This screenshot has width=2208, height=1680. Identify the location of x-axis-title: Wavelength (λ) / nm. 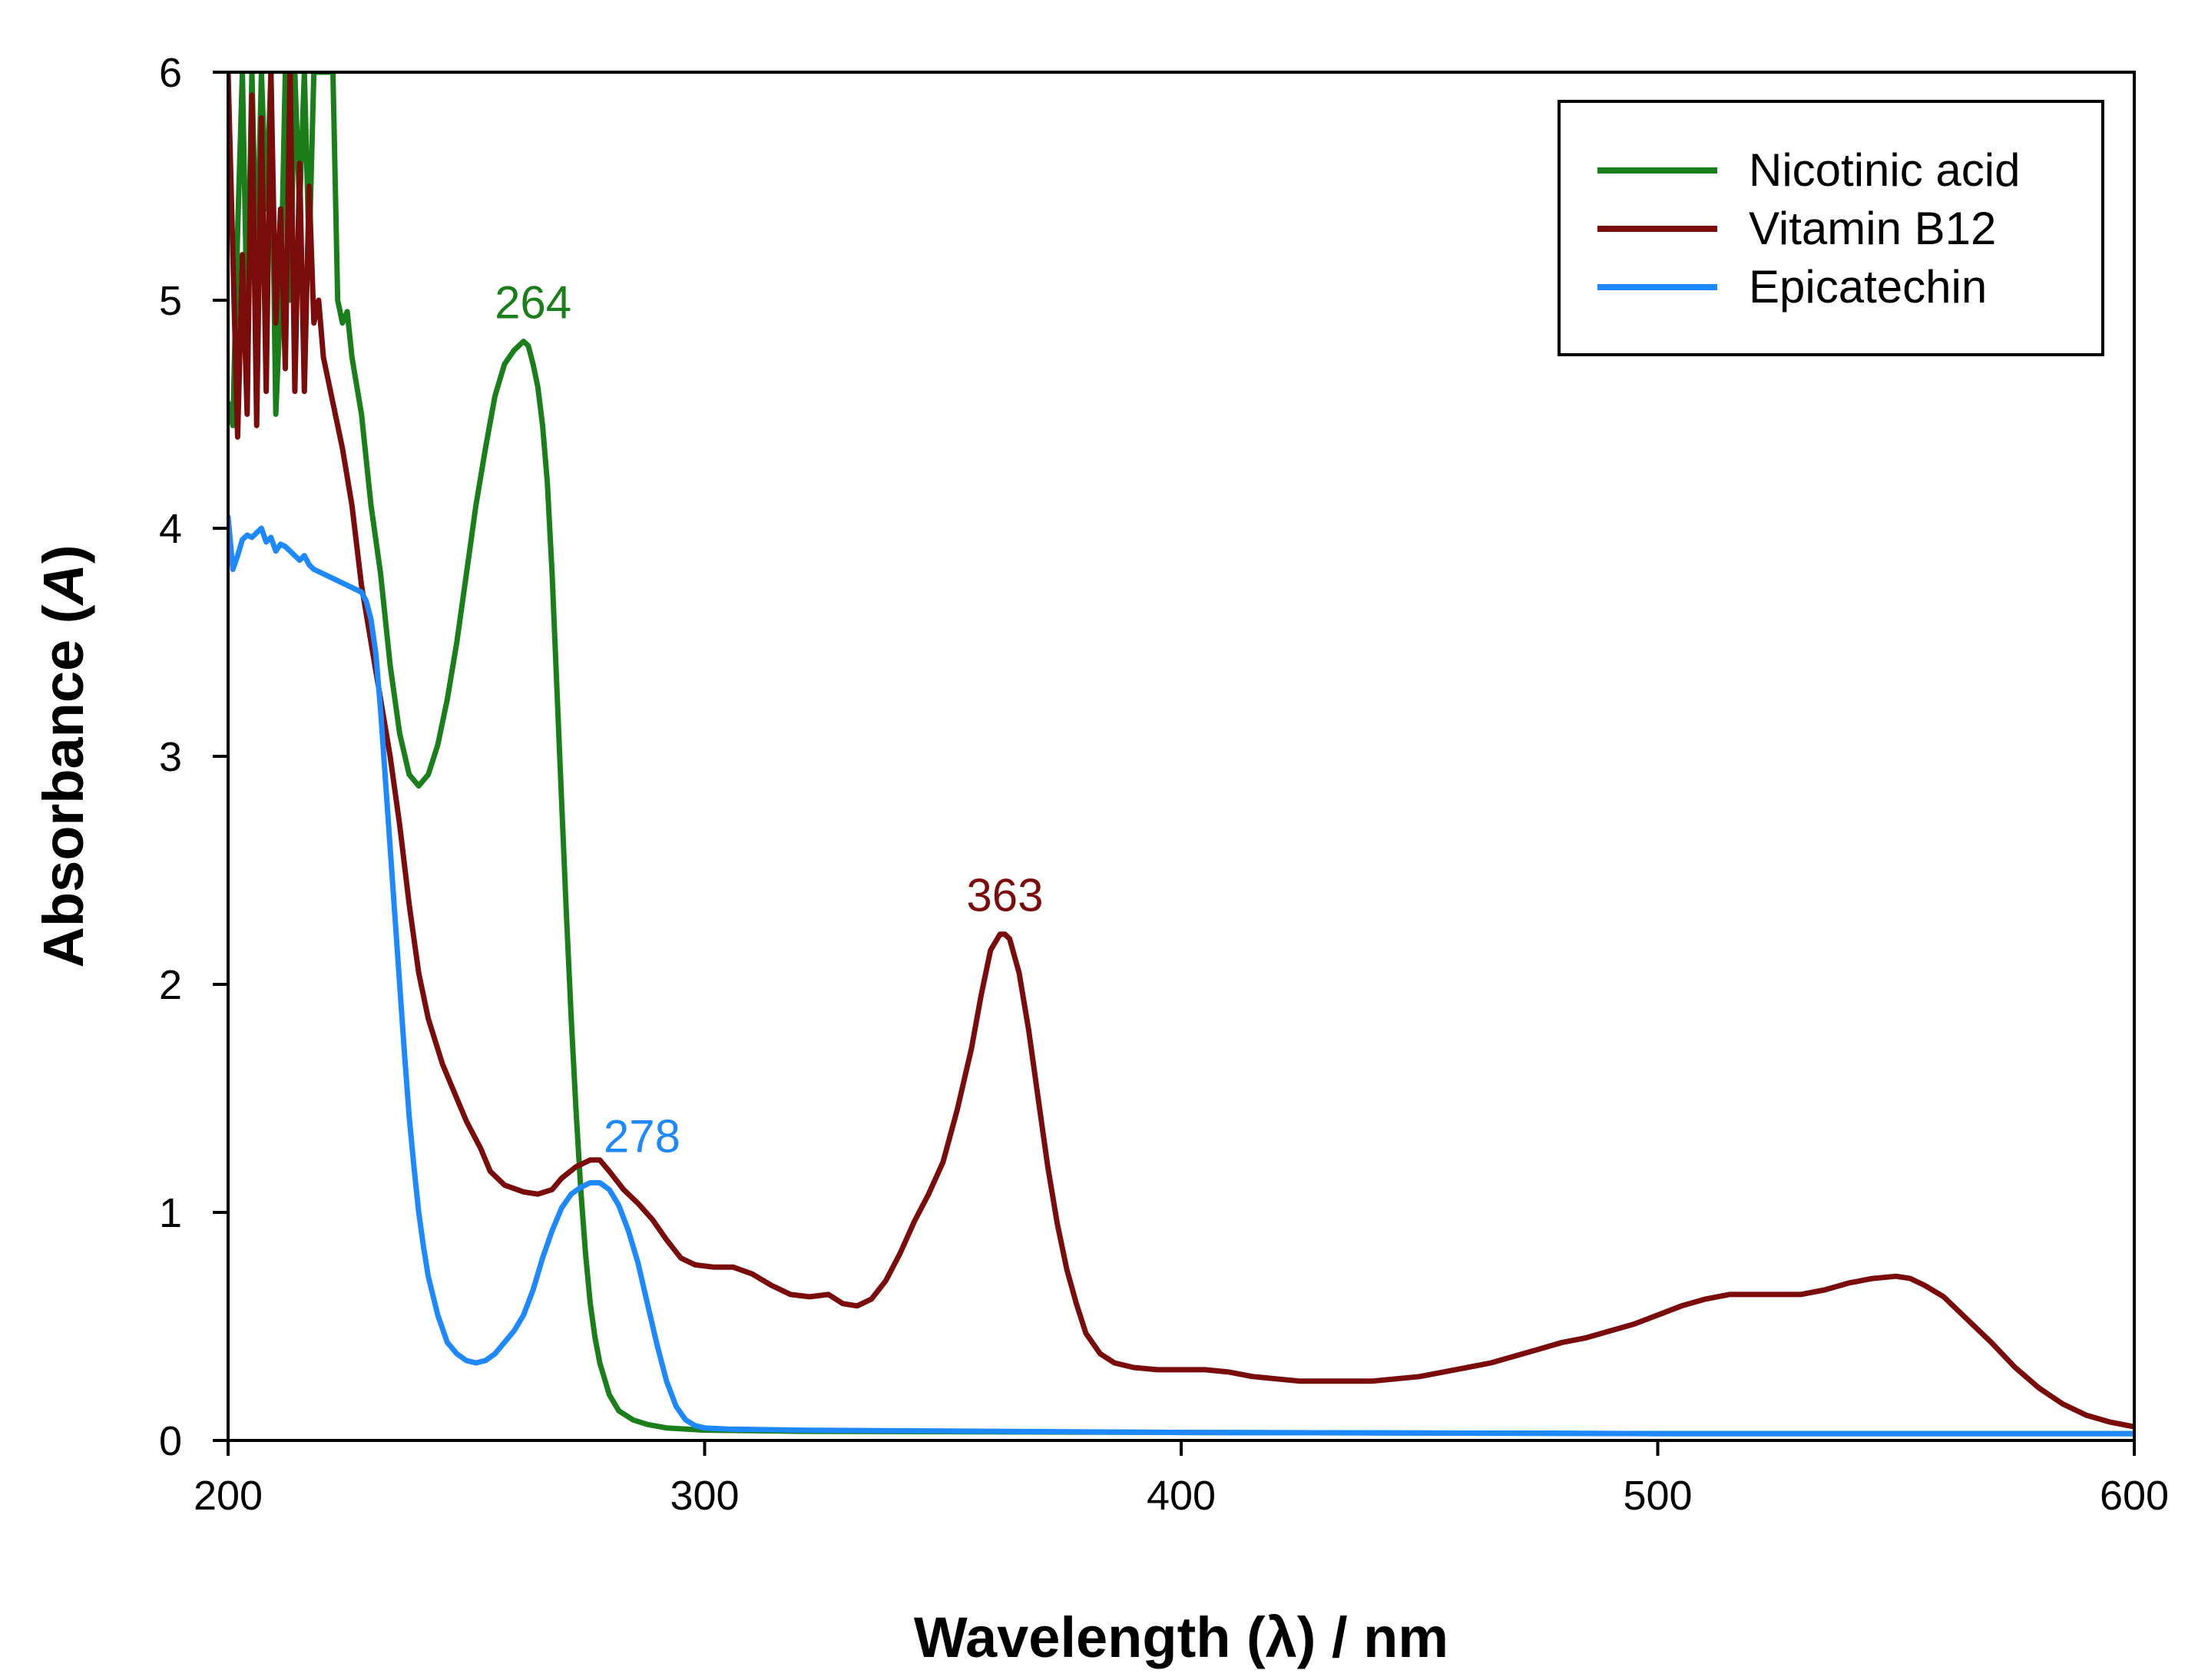
(1181, 1638).